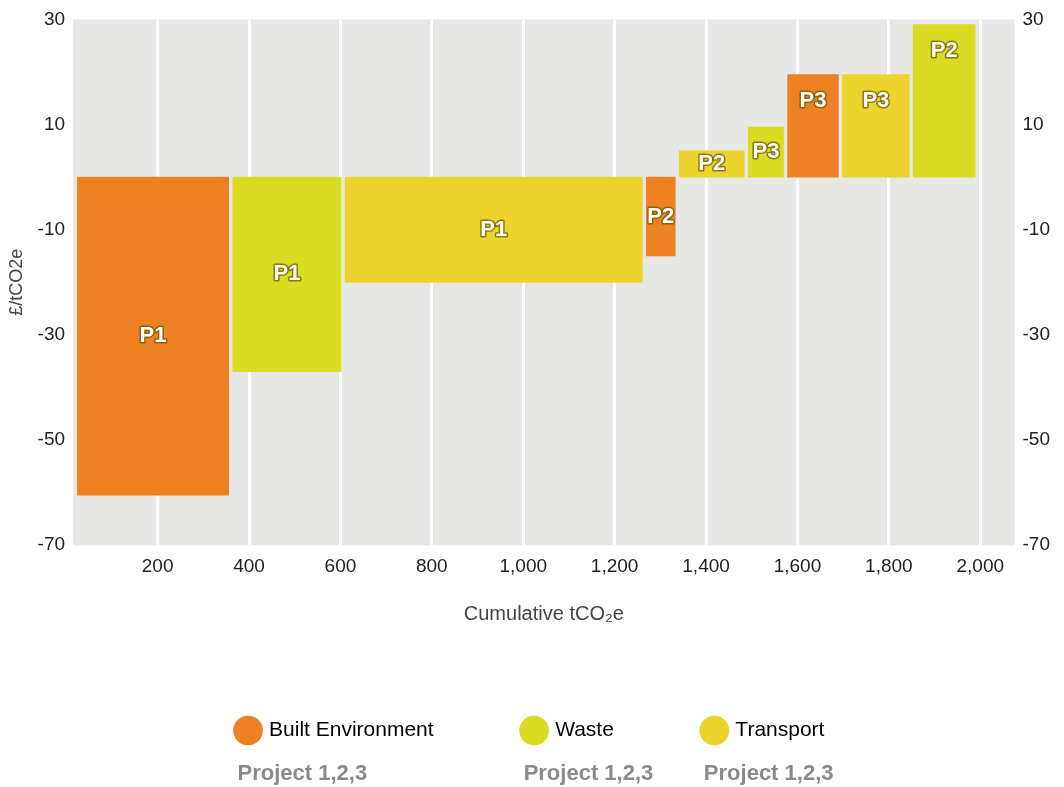  I want to click on y2-tick-label: -70, so click(1036, 544).